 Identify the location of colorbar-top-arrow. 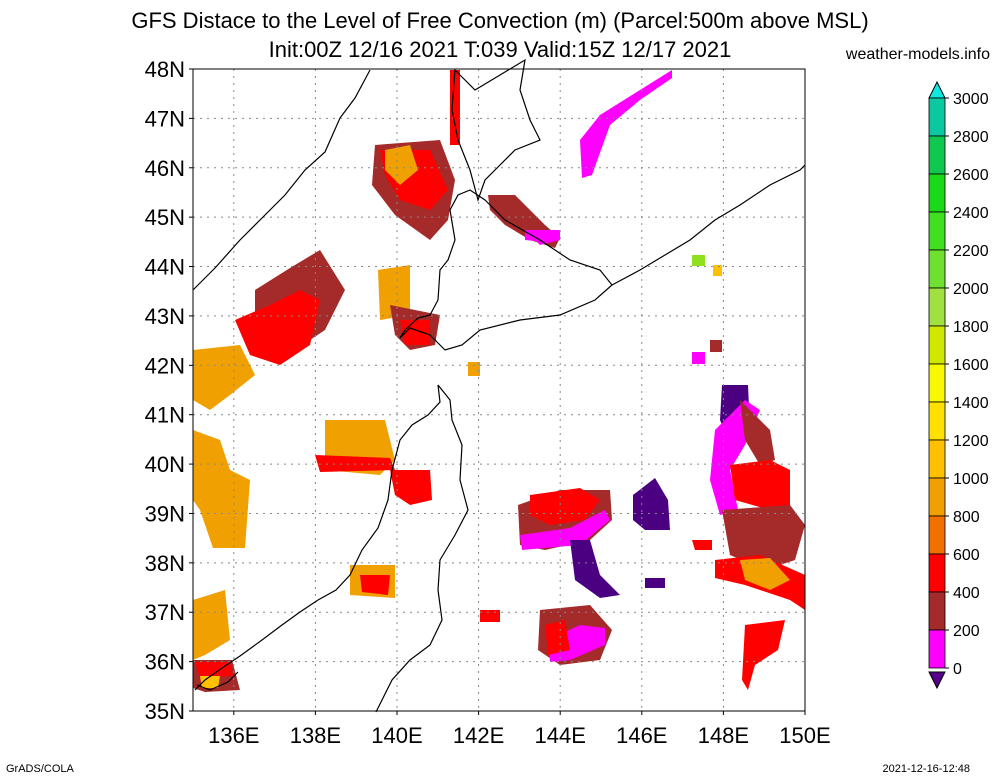
(937, 89).